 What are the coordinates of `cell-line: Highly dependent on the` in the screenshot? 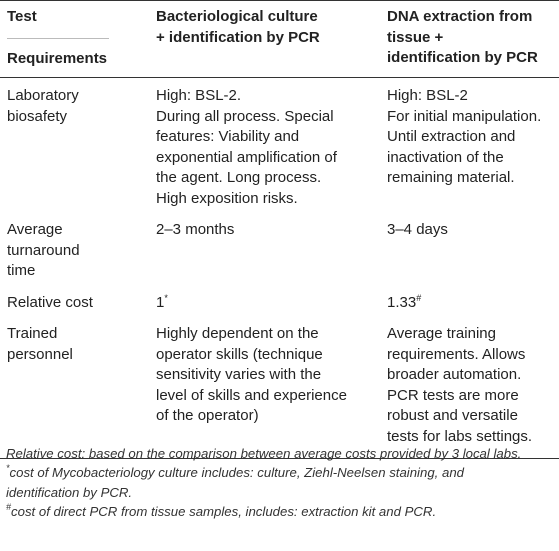 It's located at (237, 333).